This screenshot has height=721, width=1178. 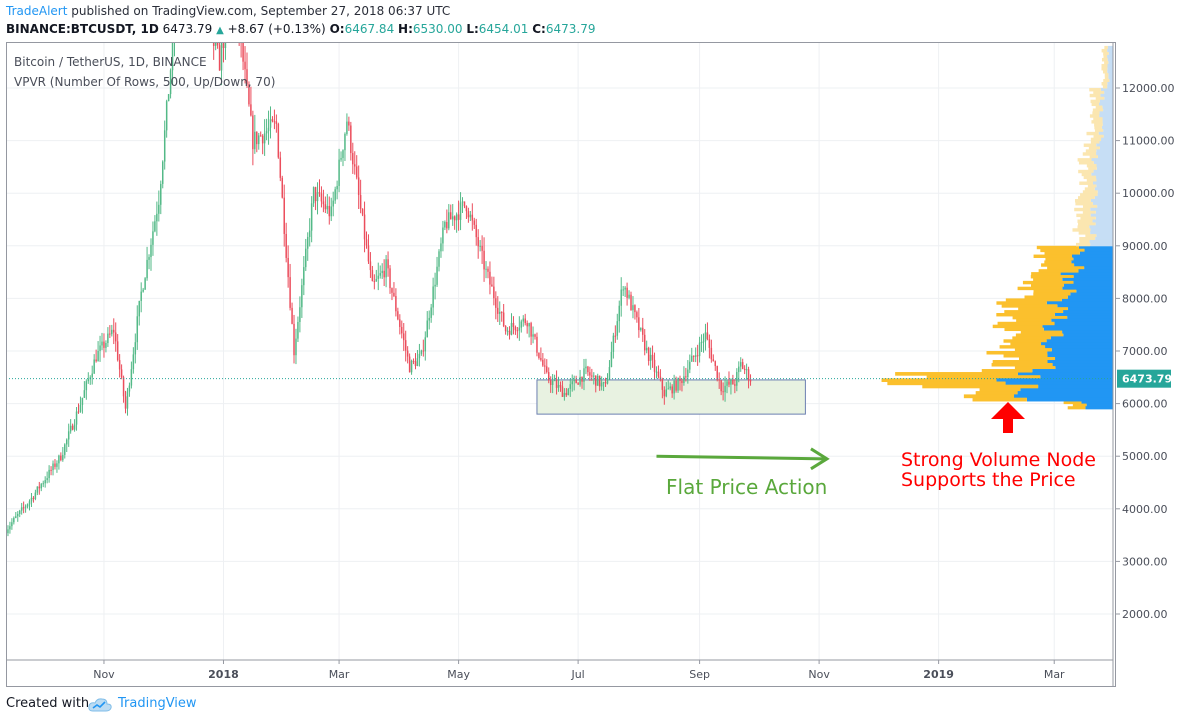 I want to click on close-label: C:, so click(x=539, y=29).